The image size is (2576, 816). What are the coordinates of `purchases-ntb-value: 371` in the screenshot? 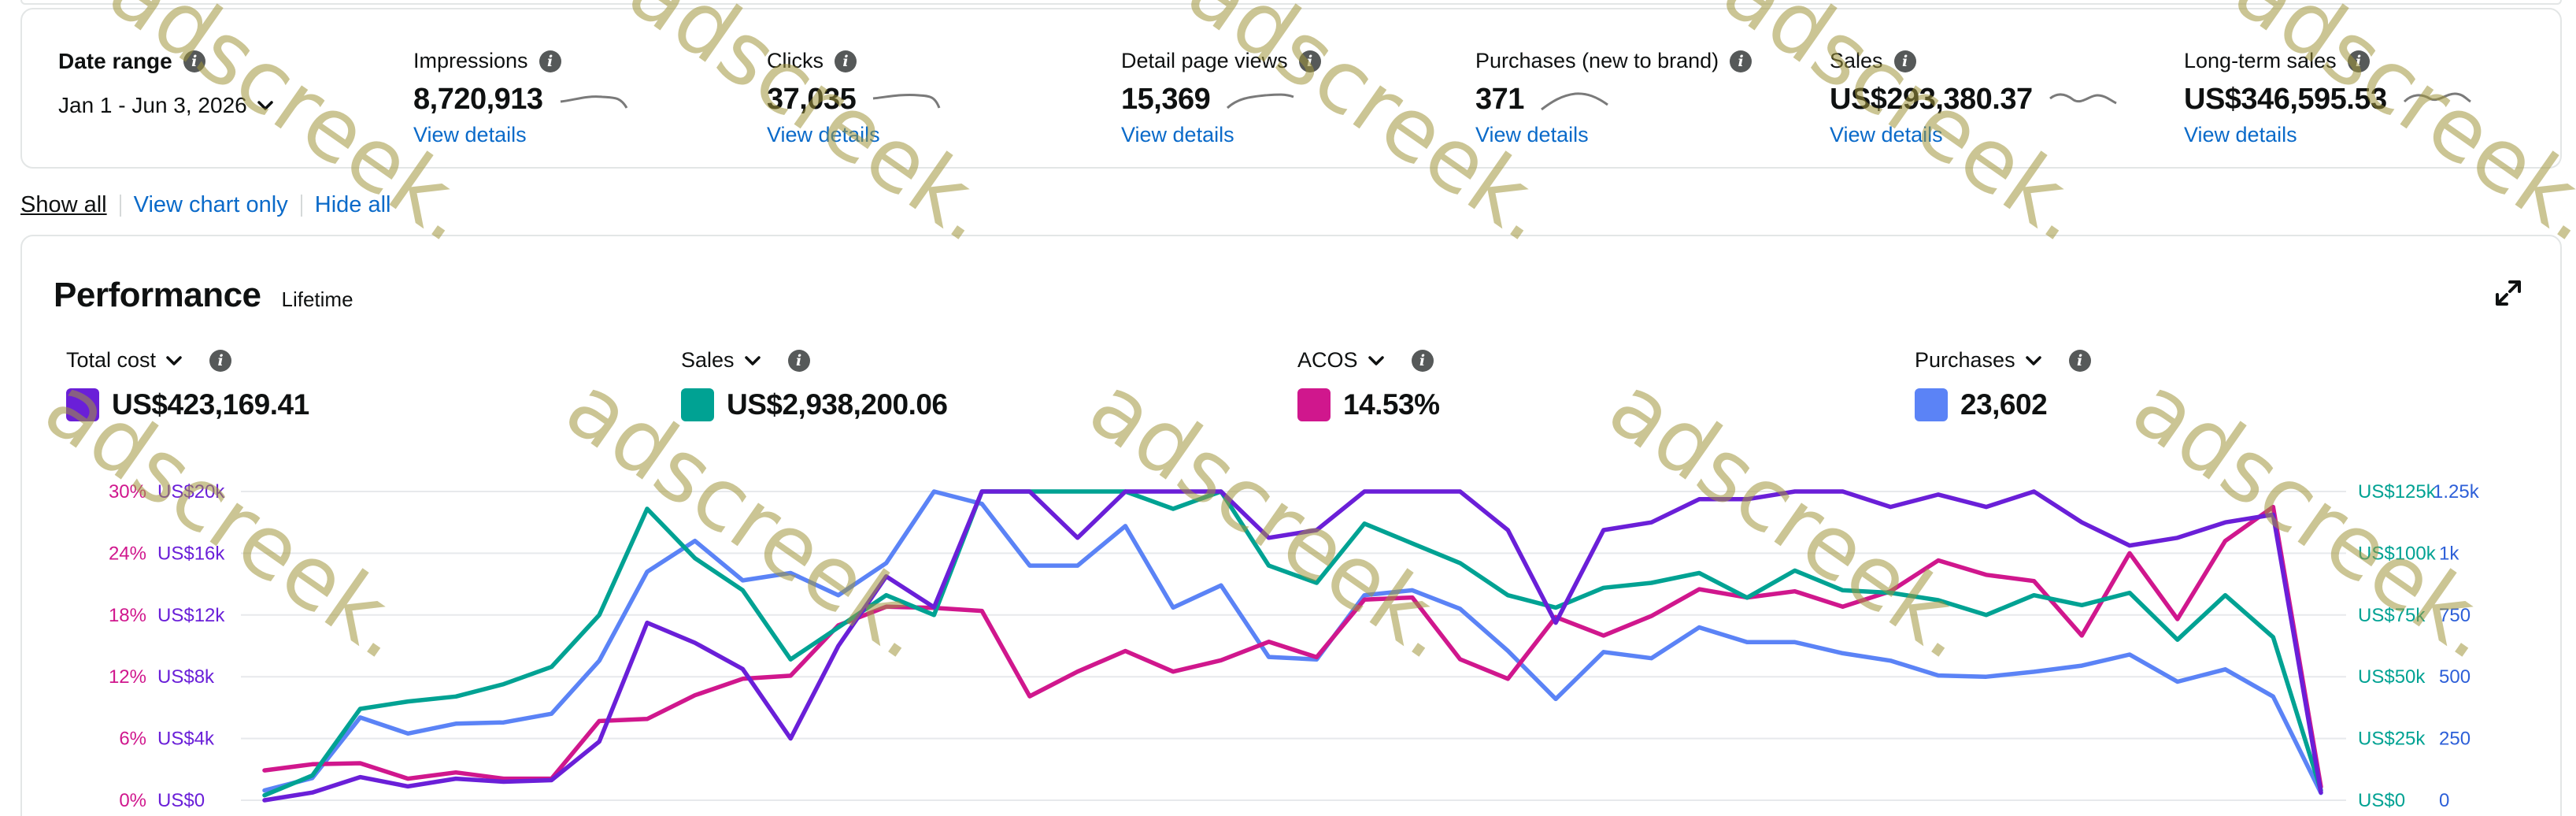 It's located at (1499, 99).